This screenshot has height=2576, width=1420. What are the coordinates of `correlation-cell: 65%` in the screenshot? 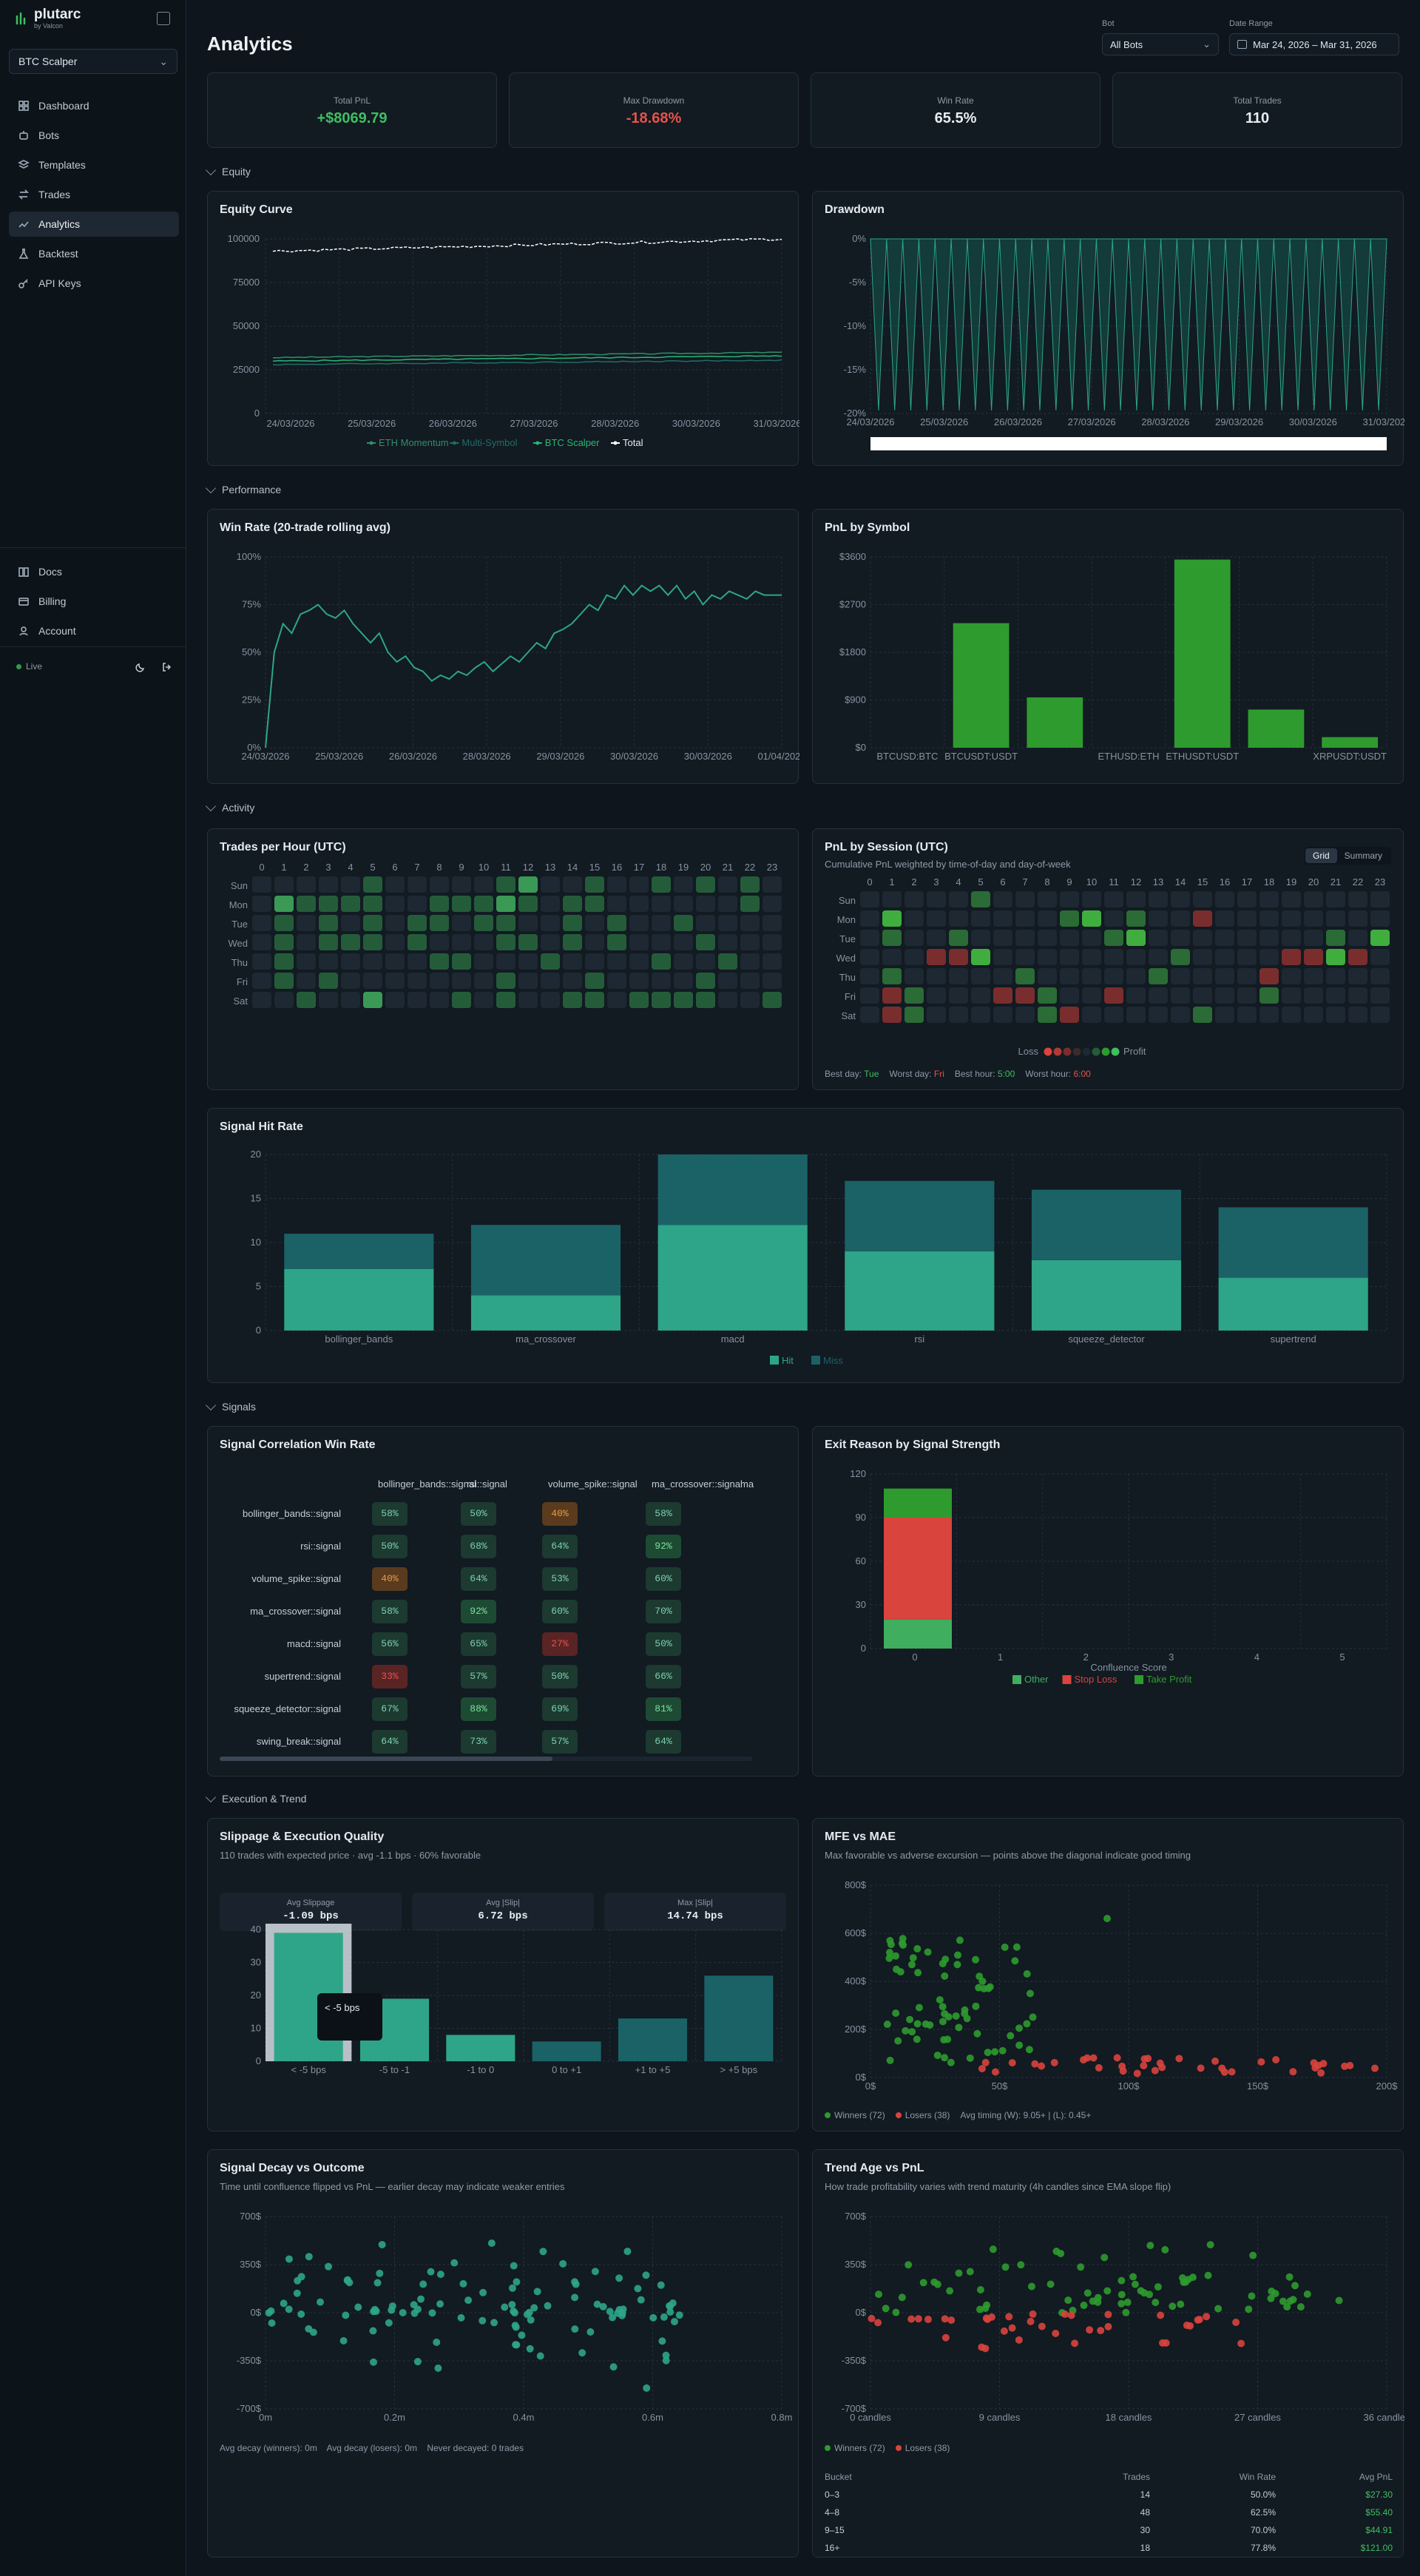 It's located at (478, 1644).